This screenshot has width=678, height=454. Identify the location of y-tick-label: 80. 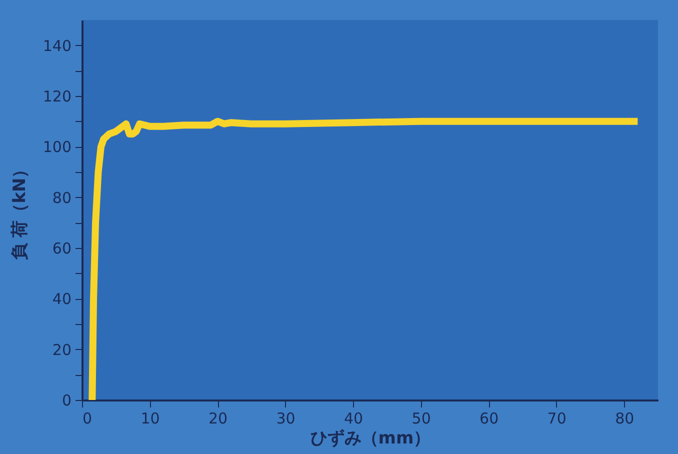
(62, 197).